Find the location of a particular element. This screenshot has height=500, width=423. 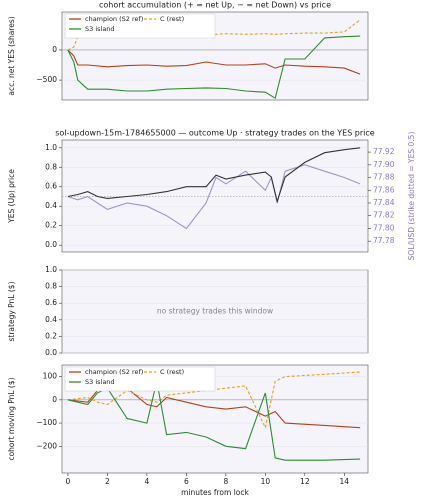

y-axis-label: strategy PnL ($) is located at coordinates (11, 311).